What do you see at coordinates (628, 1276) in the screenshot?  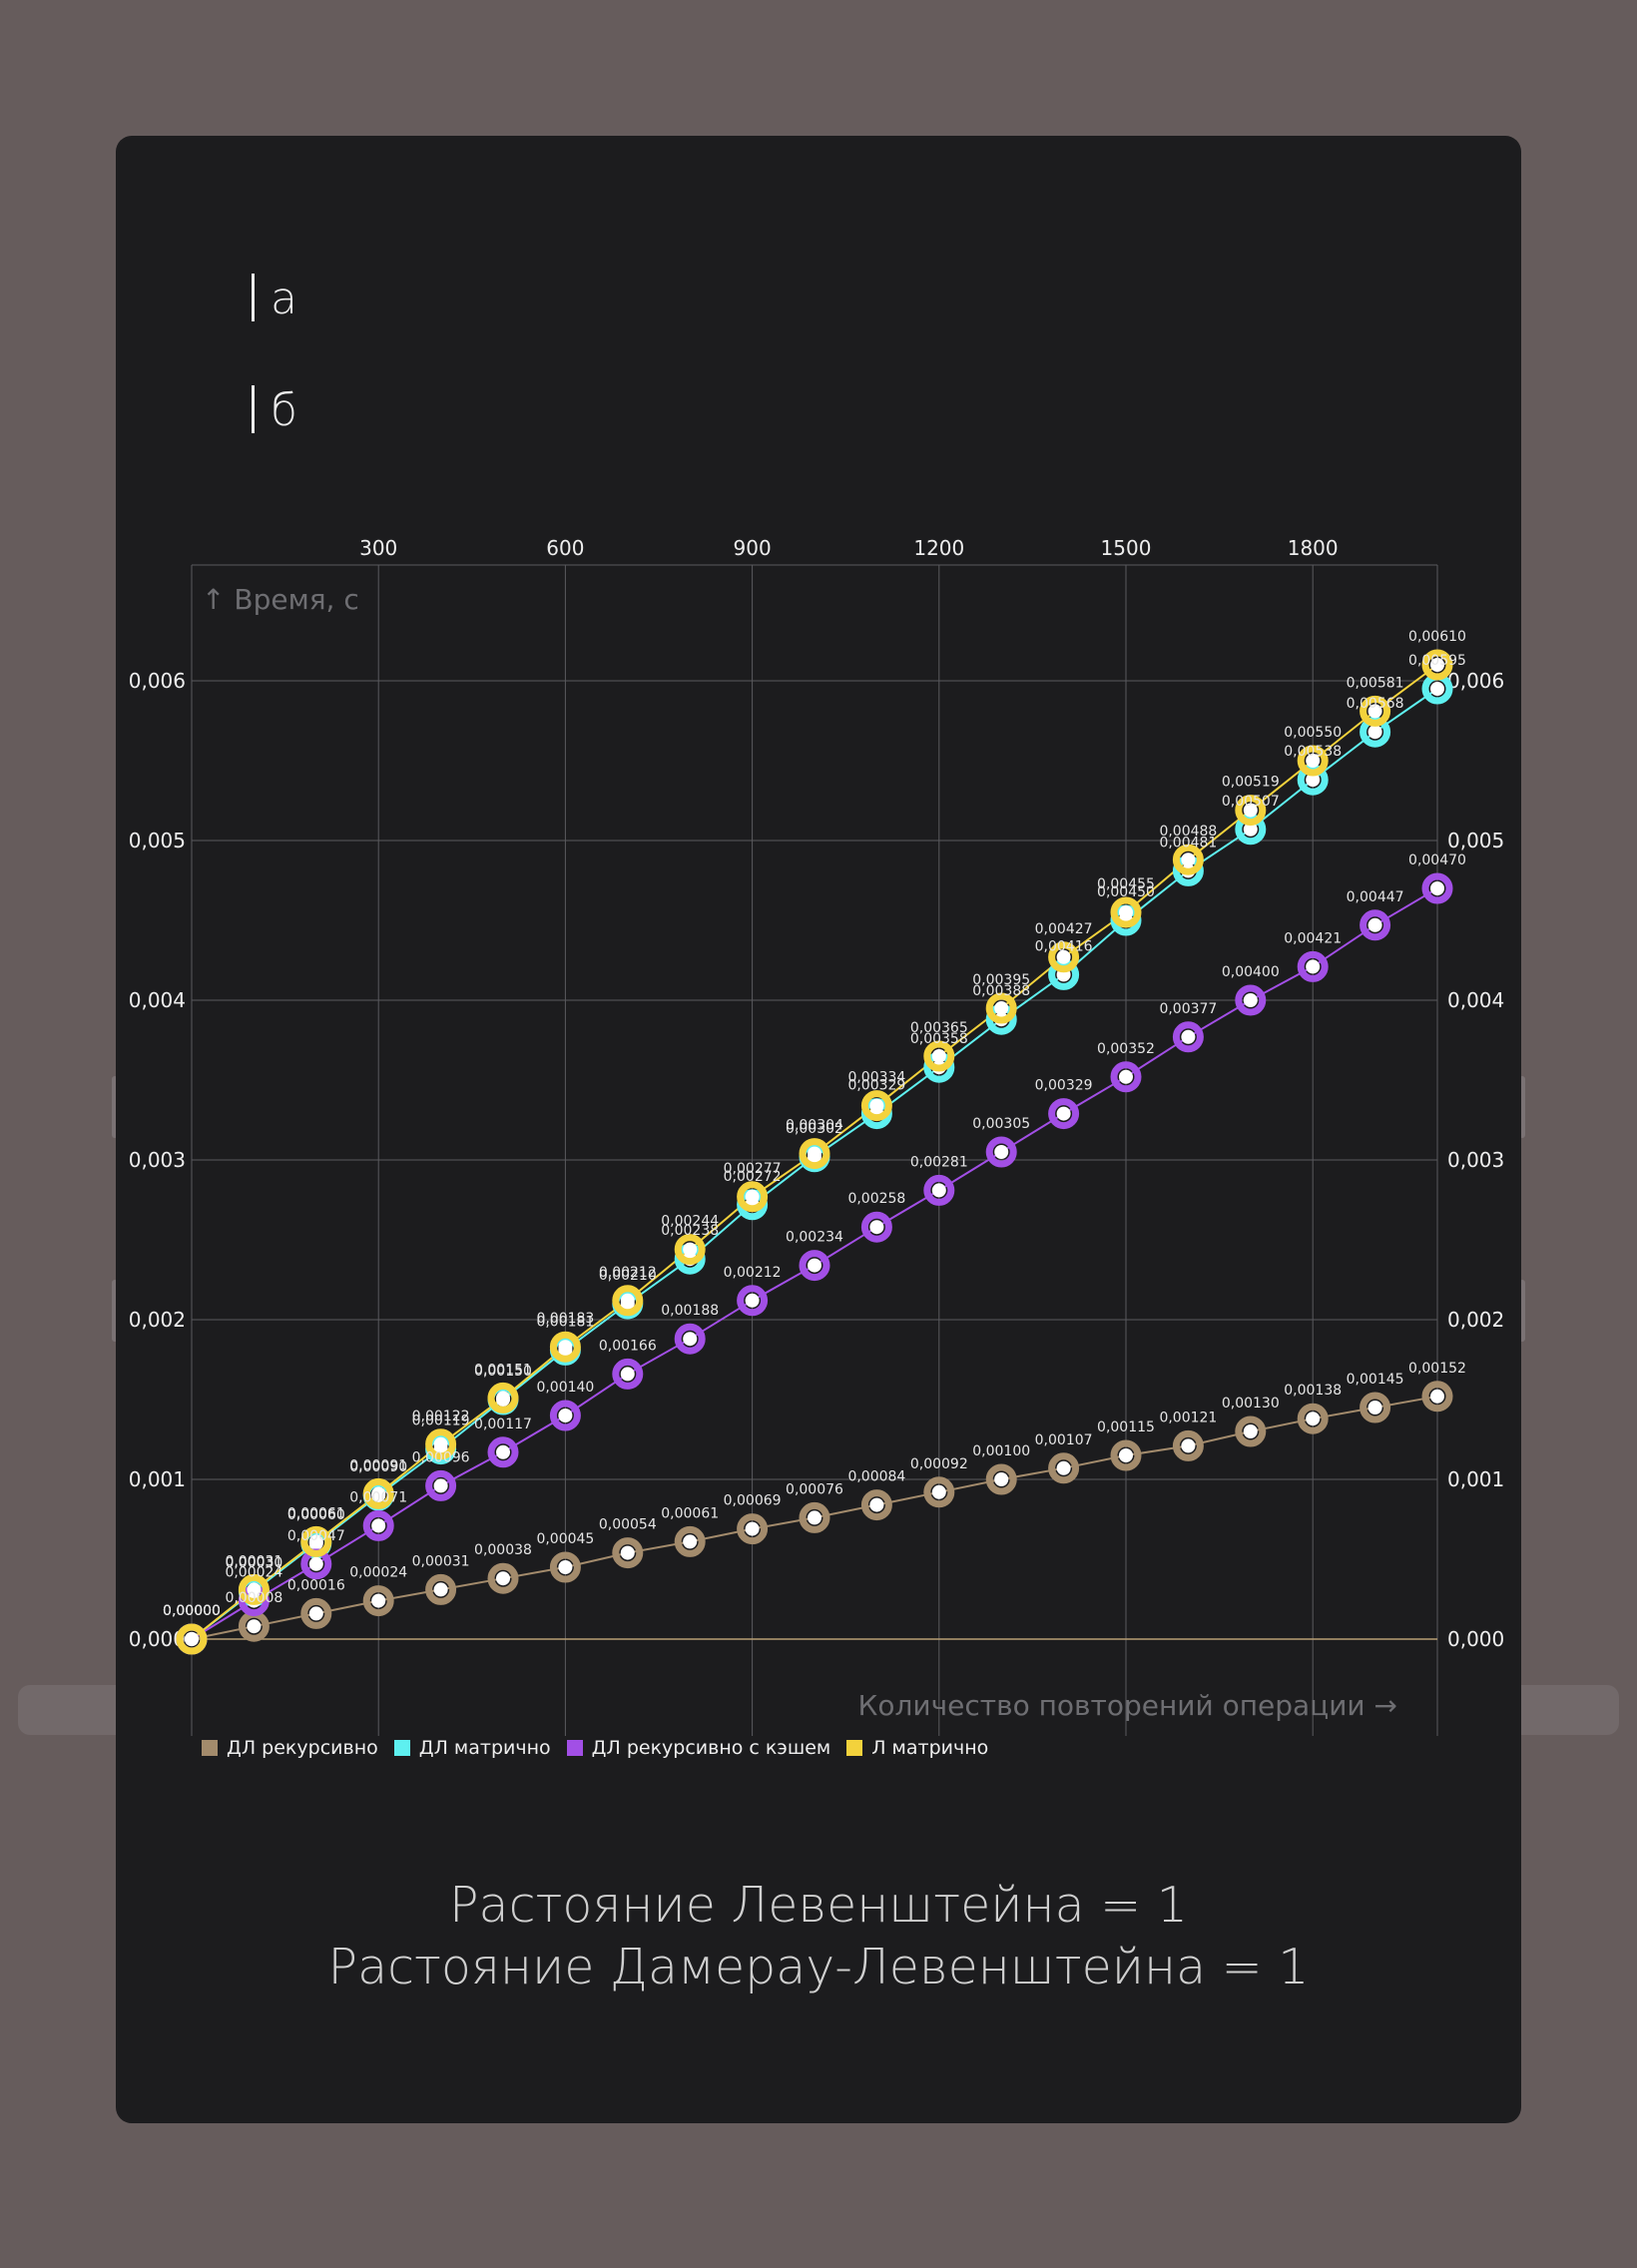 I see `data-label: 0,00210` at bounding box center [628, 1276].